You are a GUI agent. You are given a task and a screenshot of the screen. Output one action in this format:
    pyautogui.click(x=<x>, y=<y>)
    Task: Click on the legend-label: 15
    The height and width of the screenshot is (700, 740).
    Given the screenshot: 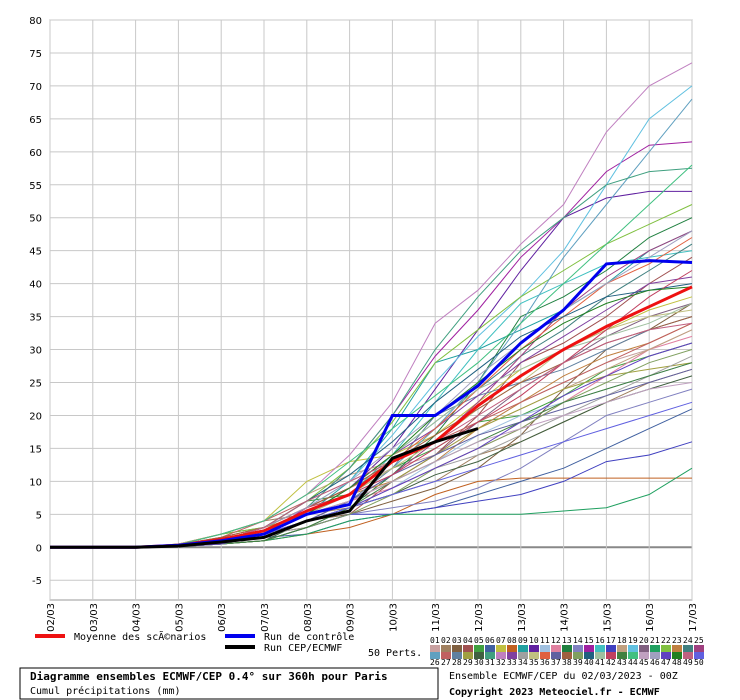 What is the action you would take?
    pyautogui.click(x=589, y=640)
    